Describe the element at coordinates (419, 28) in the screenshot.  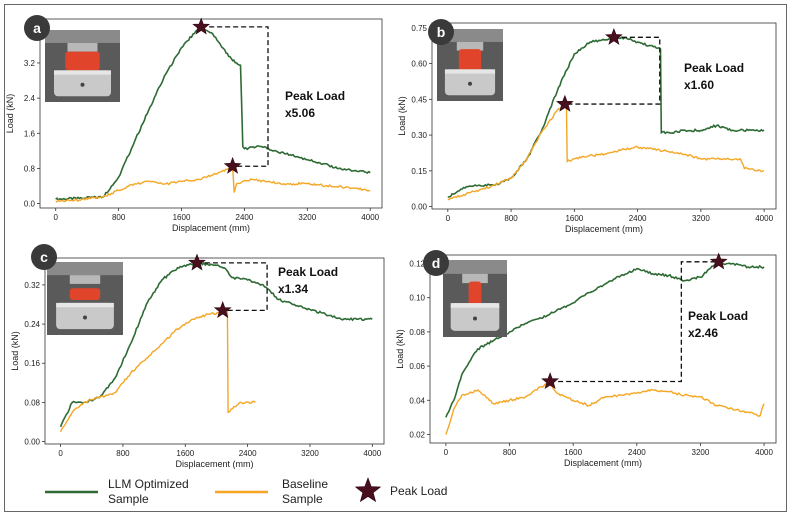
I see `y-tick-label: 0.75` at that location.